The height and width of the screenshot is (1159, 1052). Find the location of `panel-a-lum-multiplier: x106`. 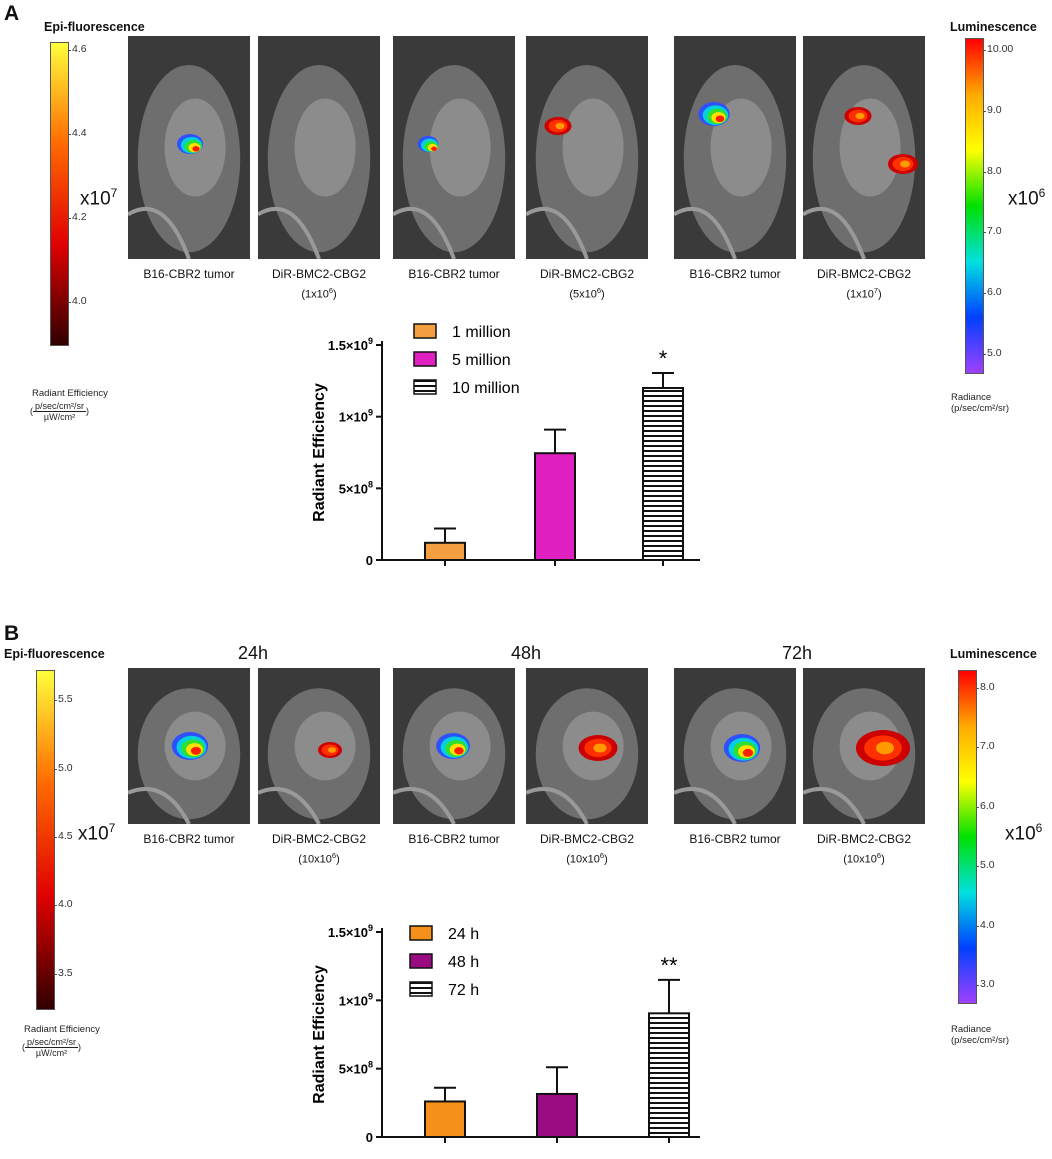

panel-a-lum-multiplier: x106 is located at coordinates (1027, 198).